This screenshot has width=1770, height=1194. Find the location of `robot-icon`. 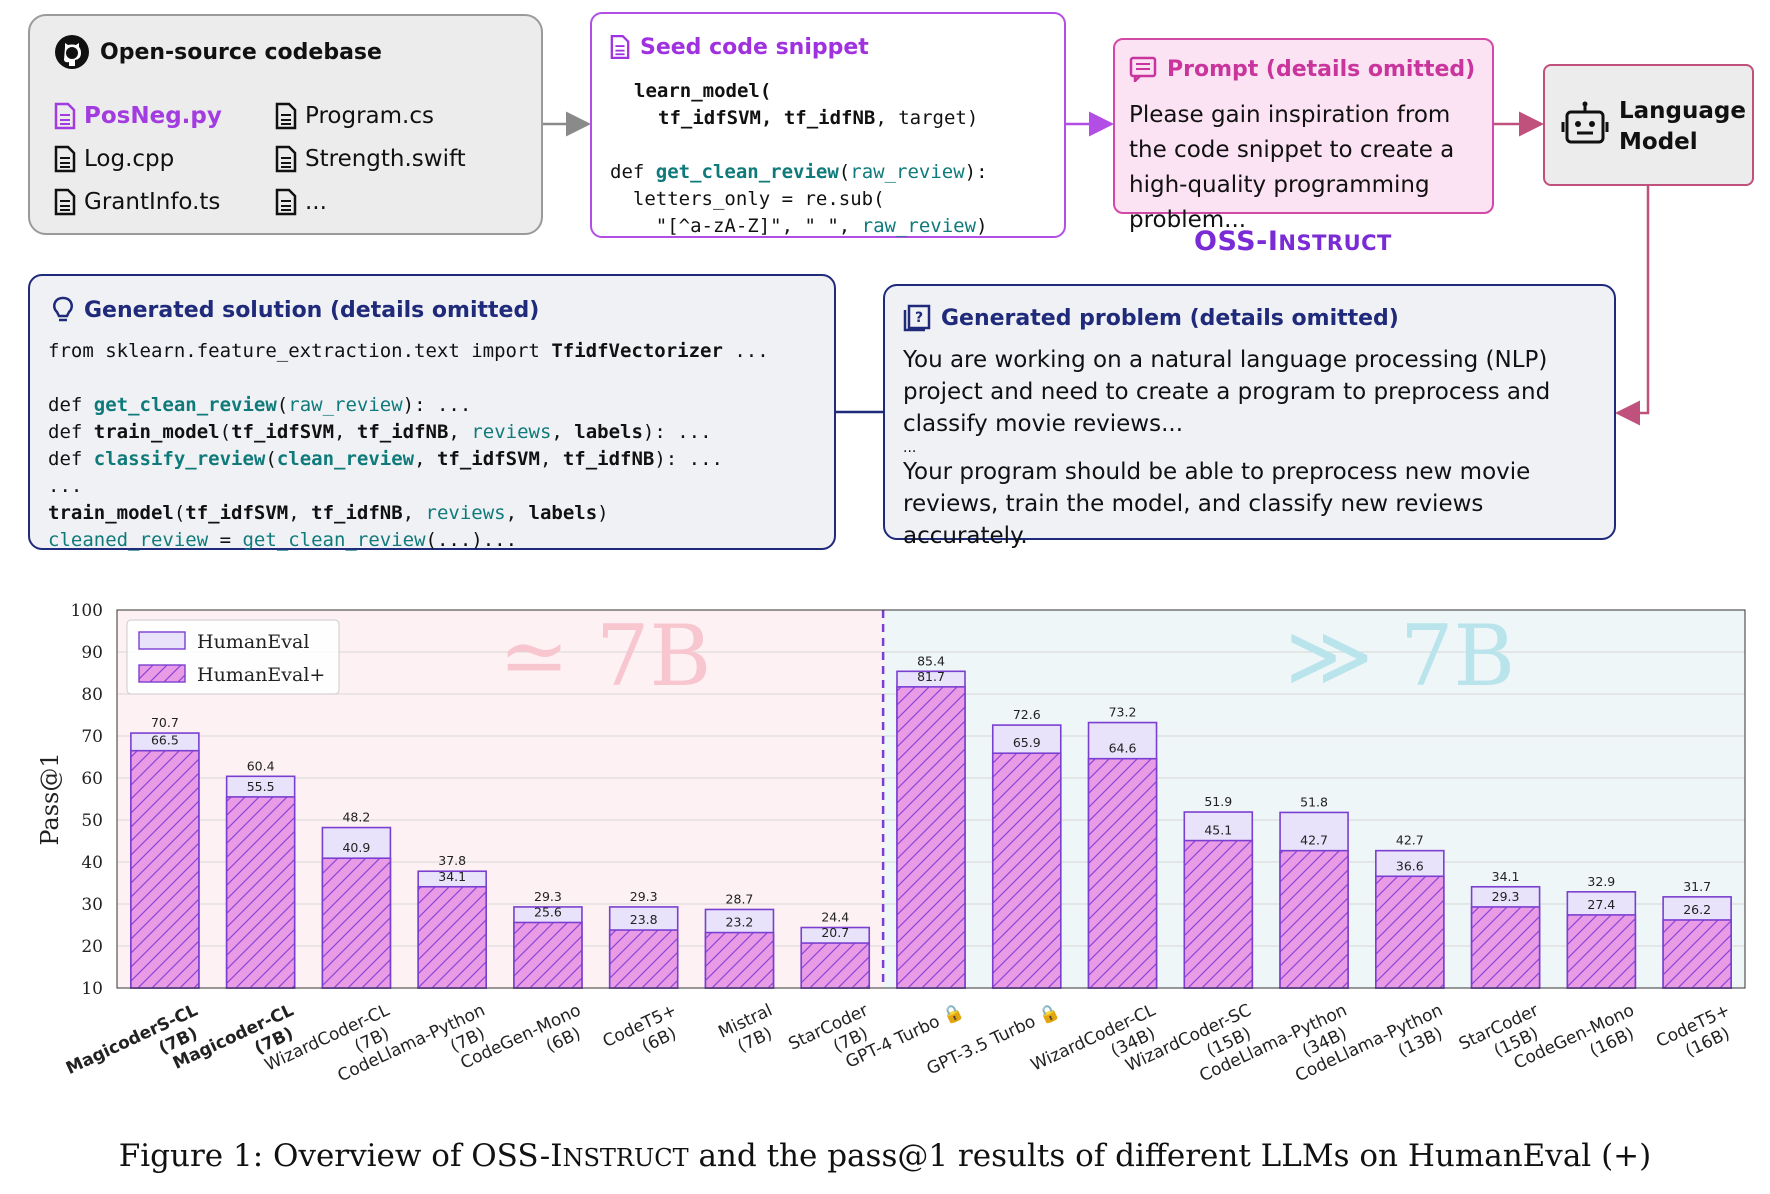

robot-icon is located at coordinates (1585, 122).